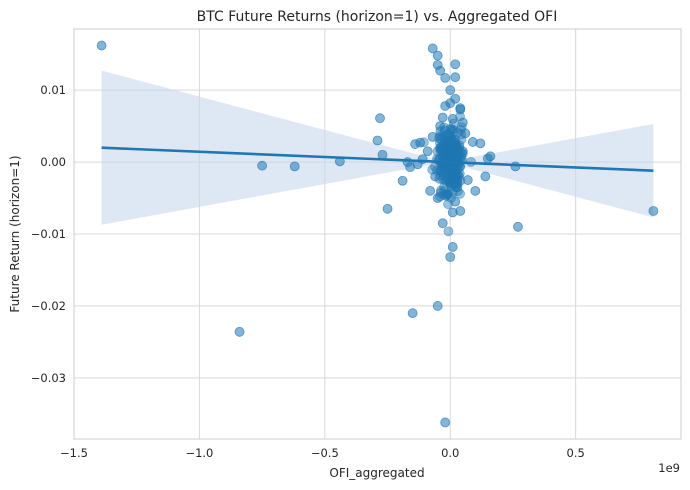 Image resolution: width=690 pixels, height=490 pixels. I want to click on y-tick-label: −0.03, so click(48, 378).